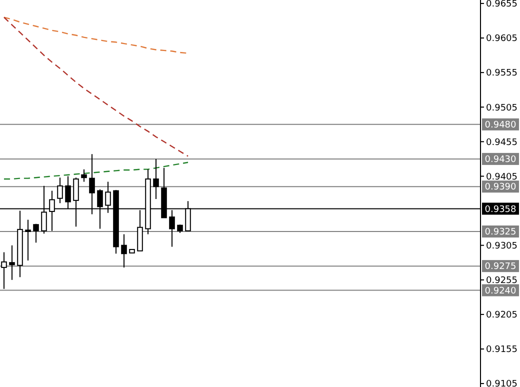  Describe the element at coordinates (502, 246) in the screenshot. I see `y-tick-label: 0.9305` at that location.